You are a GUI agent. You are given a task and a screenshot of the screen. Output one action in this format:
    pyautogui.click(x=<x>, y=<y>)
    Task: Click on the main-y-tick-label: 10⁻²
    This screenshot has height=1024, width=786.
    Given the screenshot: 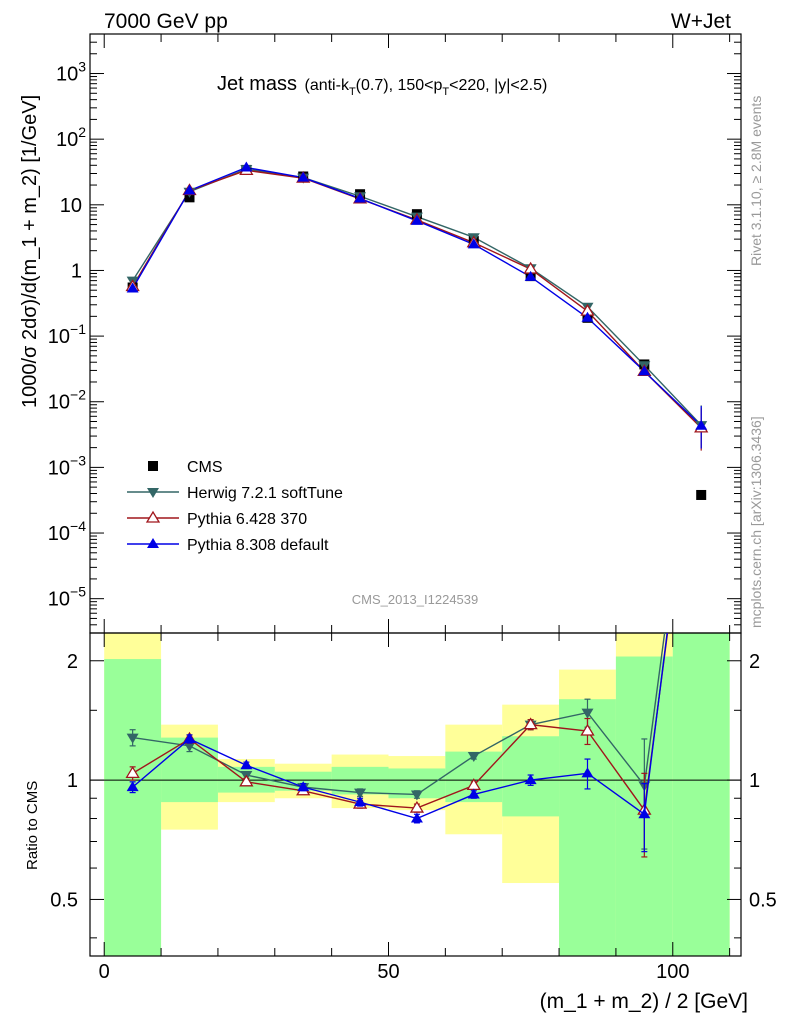 What is the action you would take?
    pyautogui.click(x=67, y=400)
    